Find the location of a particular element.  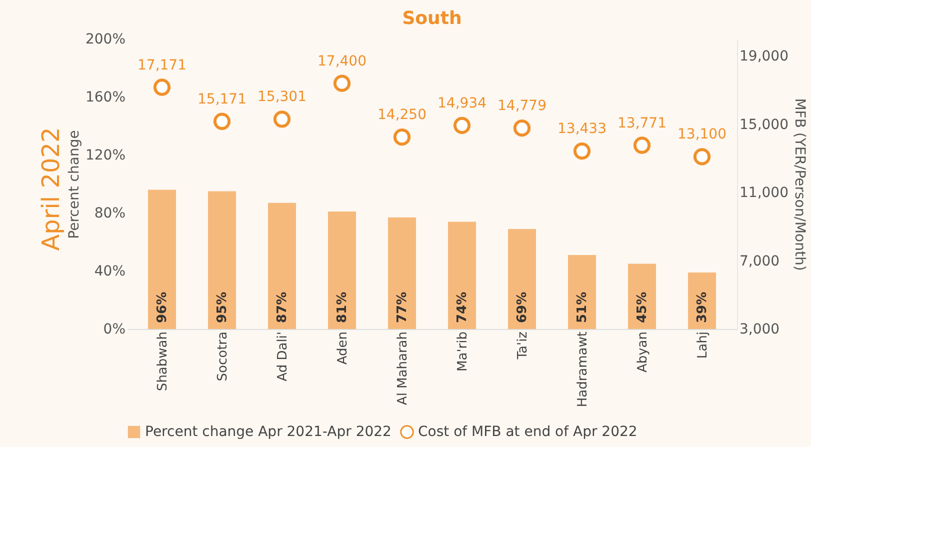

y2-axis-title: MFB (YER/Person/Month) is located at coordinates (799, 184).